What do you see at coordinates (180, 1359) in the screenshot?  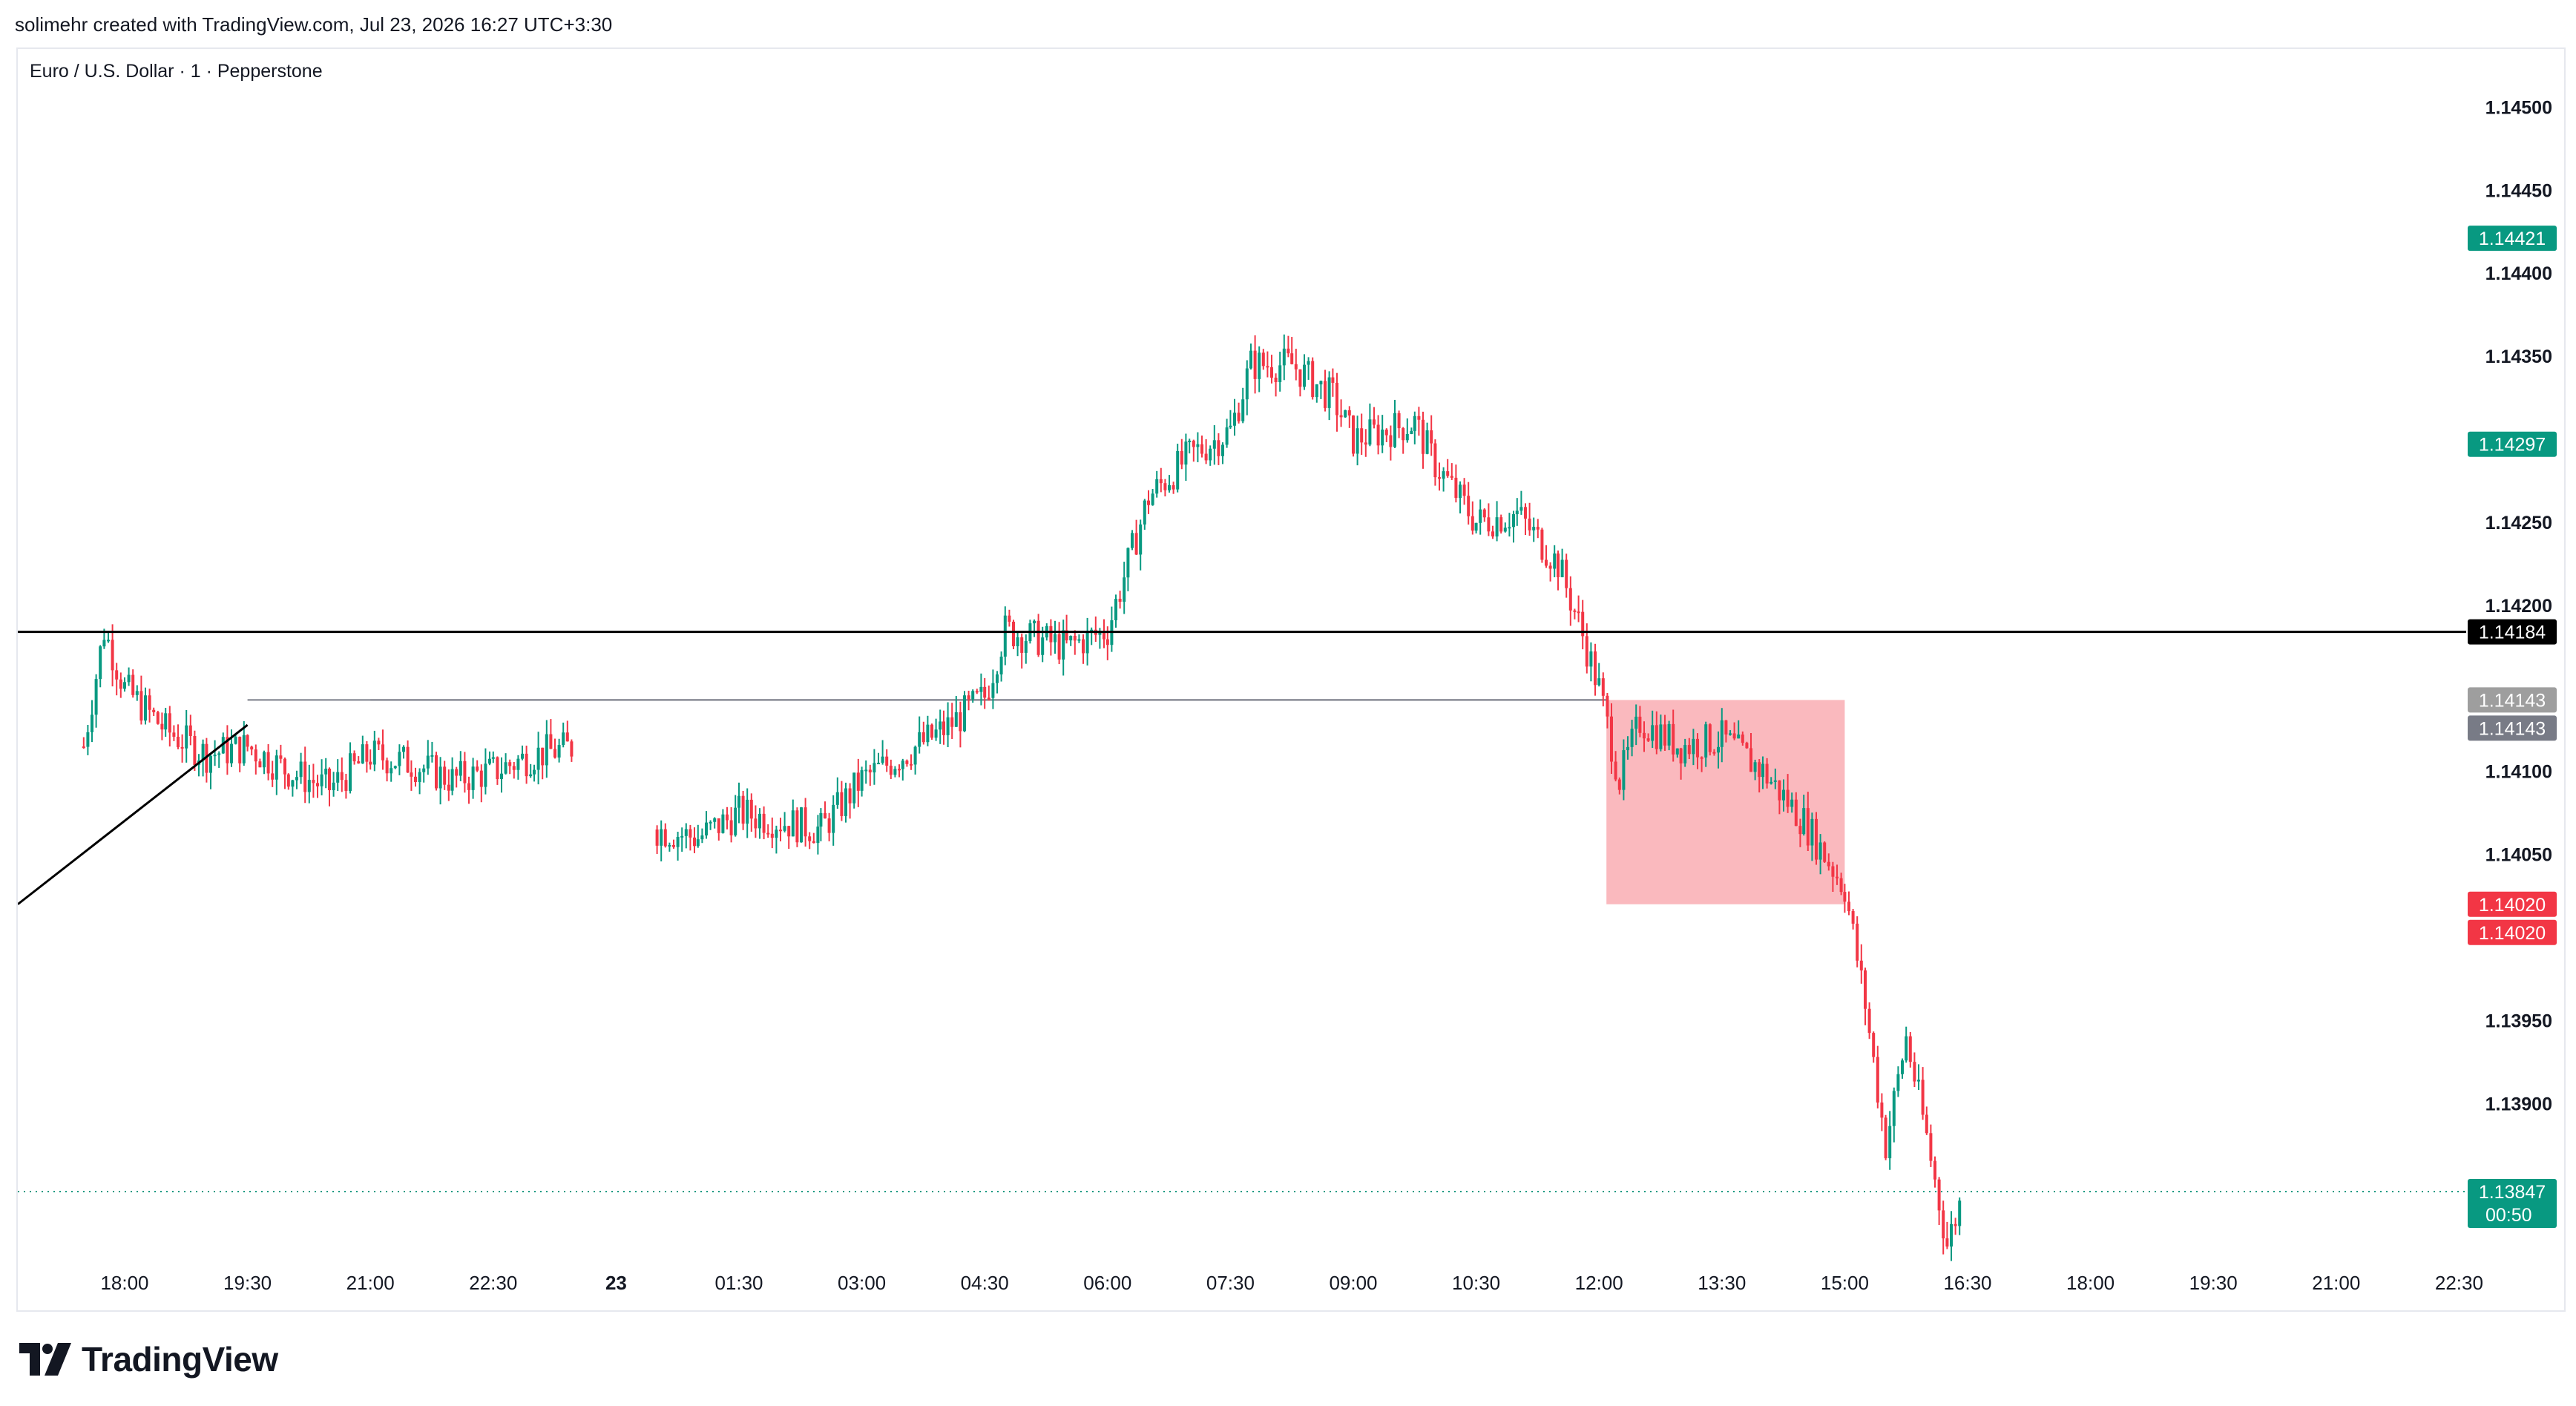 I see `tradingview-logo-text: TradingView` at bounding box center [180, 1359].